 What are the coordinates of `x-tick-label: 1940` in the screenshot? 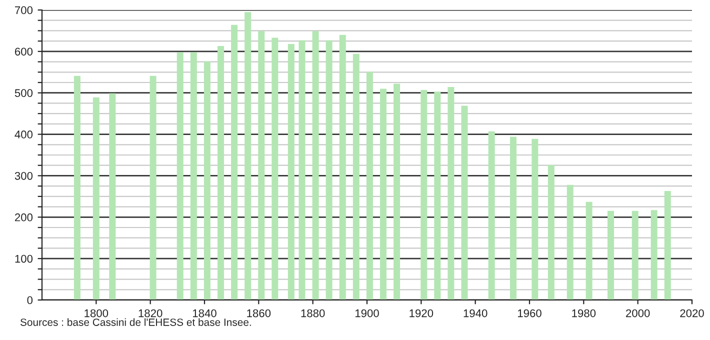 It's located at (476, 313).